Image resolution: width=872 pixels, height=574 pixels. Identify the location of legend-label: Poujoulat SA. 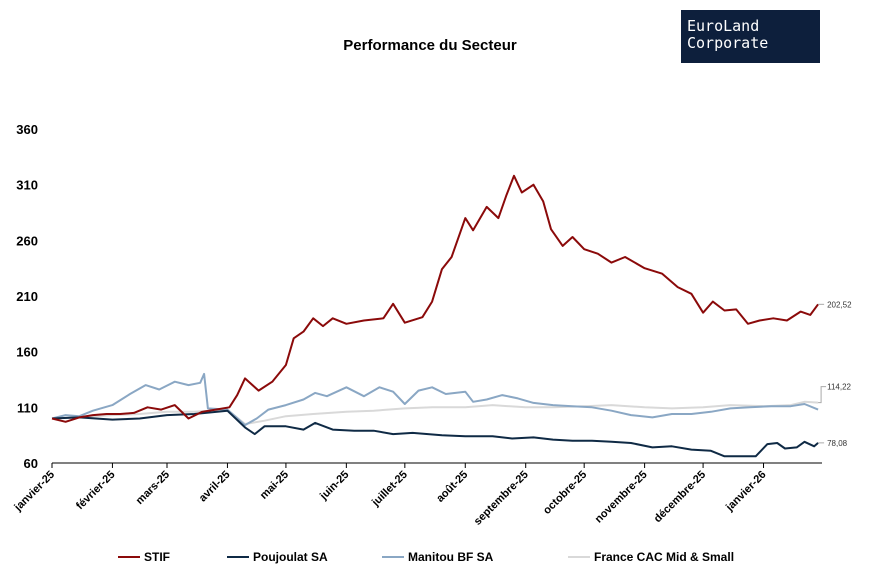
(290, 557).